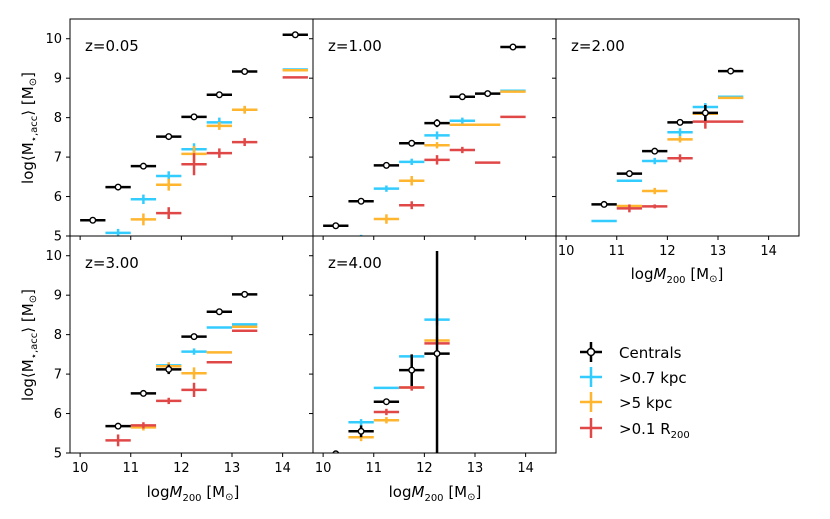 This screenshot has width=830, height=519. Describe the element at coordinates (29, 128) in the screenshot. I see `y-axis-label-top: log⟨M⋆,acc⟩ [M⊙]` at that location.